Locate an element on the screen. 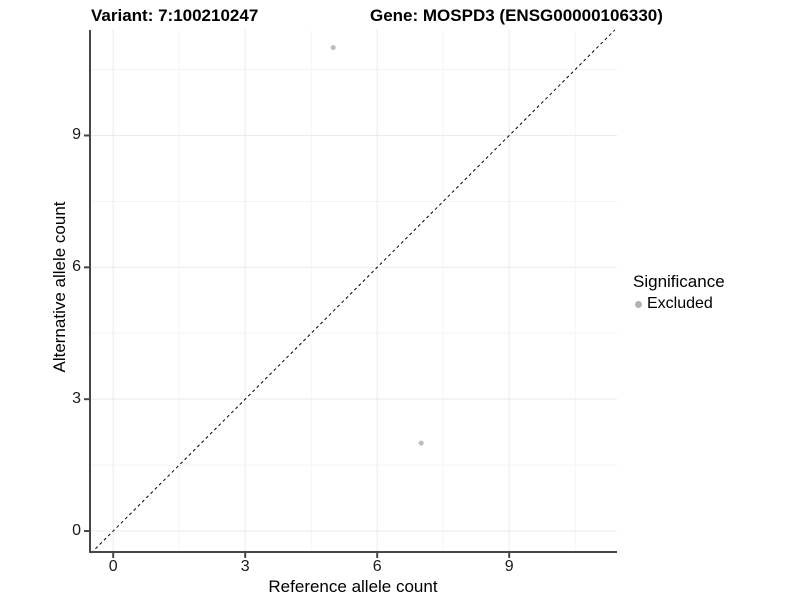 Image resolution: width=800 pixels, height=600 pixels. legend: Significance Excluded is located at coordinates (679, 292).